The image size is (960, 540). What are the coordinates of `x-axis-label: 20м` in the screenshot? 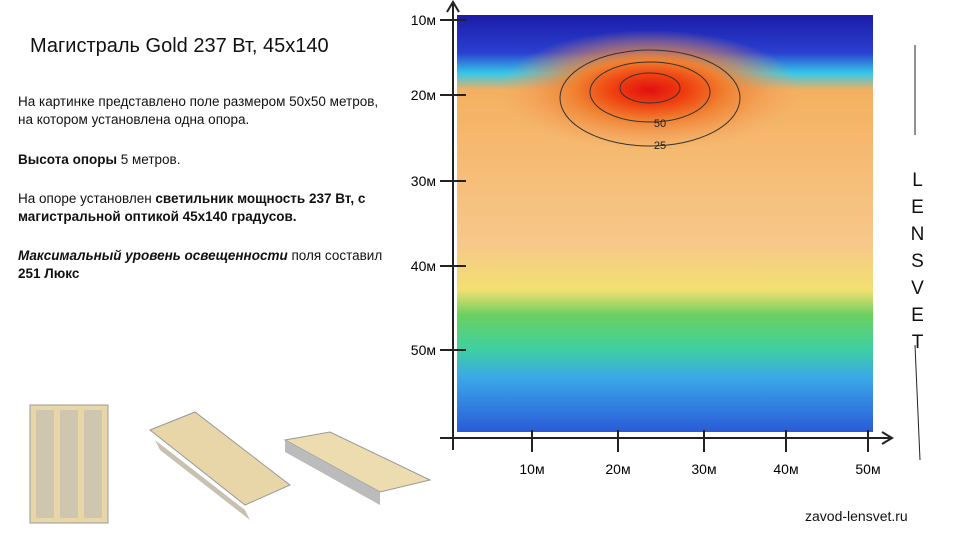 It's located at (617, 469).